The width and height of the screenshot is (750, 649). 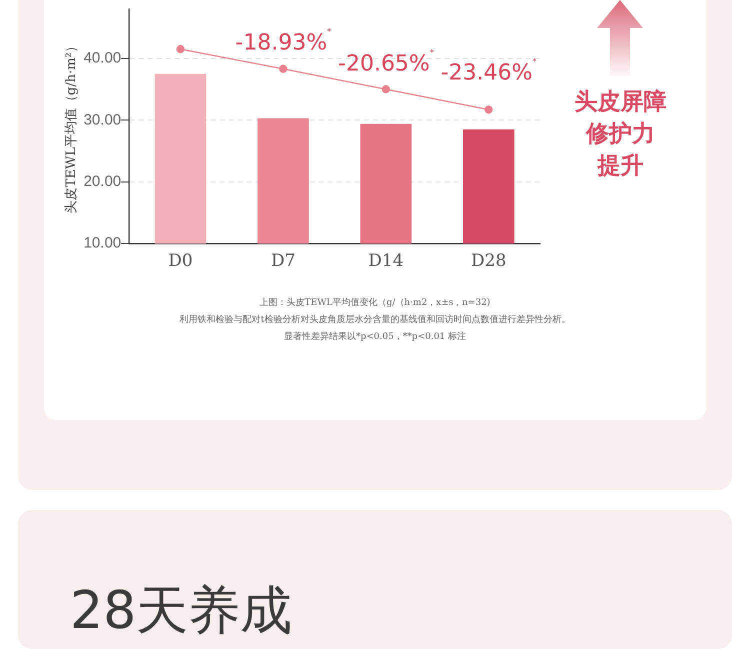 I want to click on x-tick-label: D0, so click(x=180, y=261).